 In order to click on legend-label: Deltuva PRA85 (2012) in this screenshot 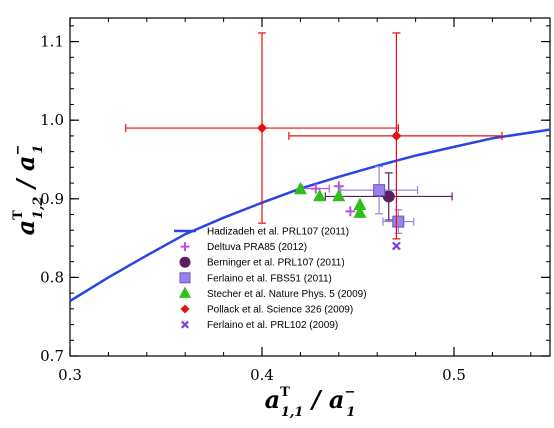, I will do `click(257, 247)`.